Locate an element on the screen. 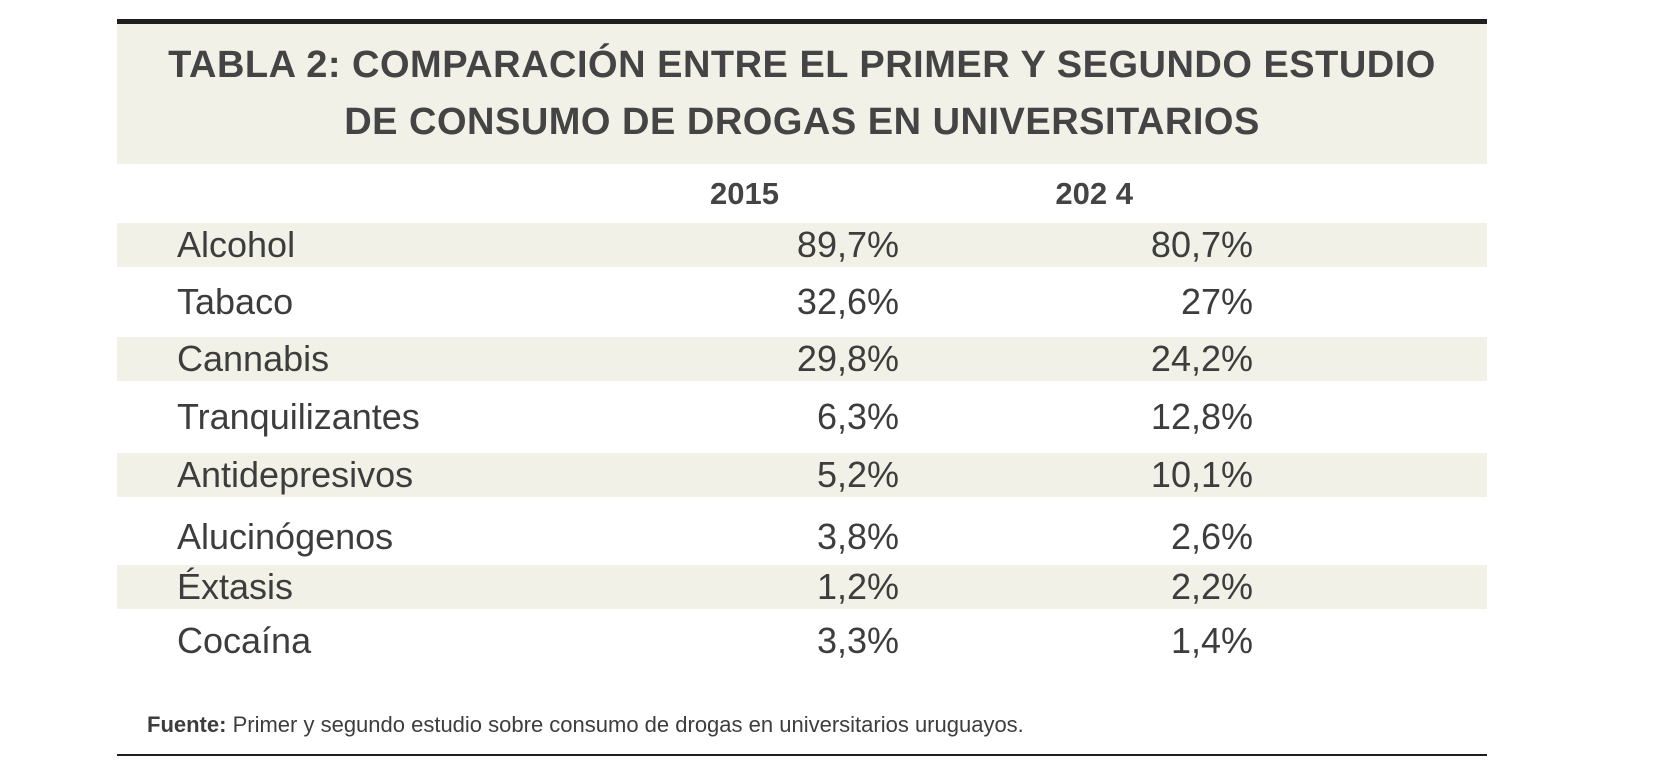  row-label: Tabaco is located at coordinates (235, 301).